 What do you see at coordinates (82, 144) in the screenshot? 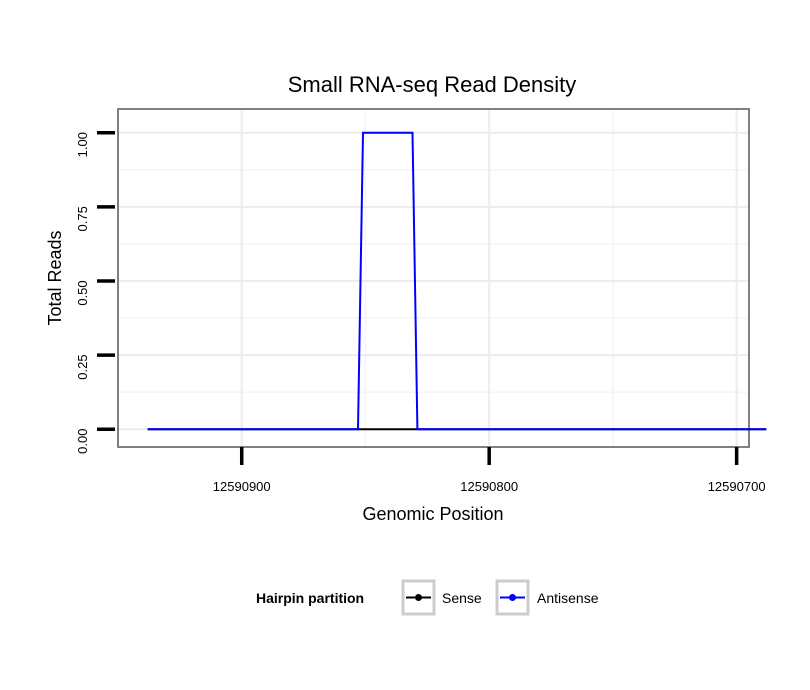
I see `y-tick-label: 1.00` at bounding box center [82, 144].